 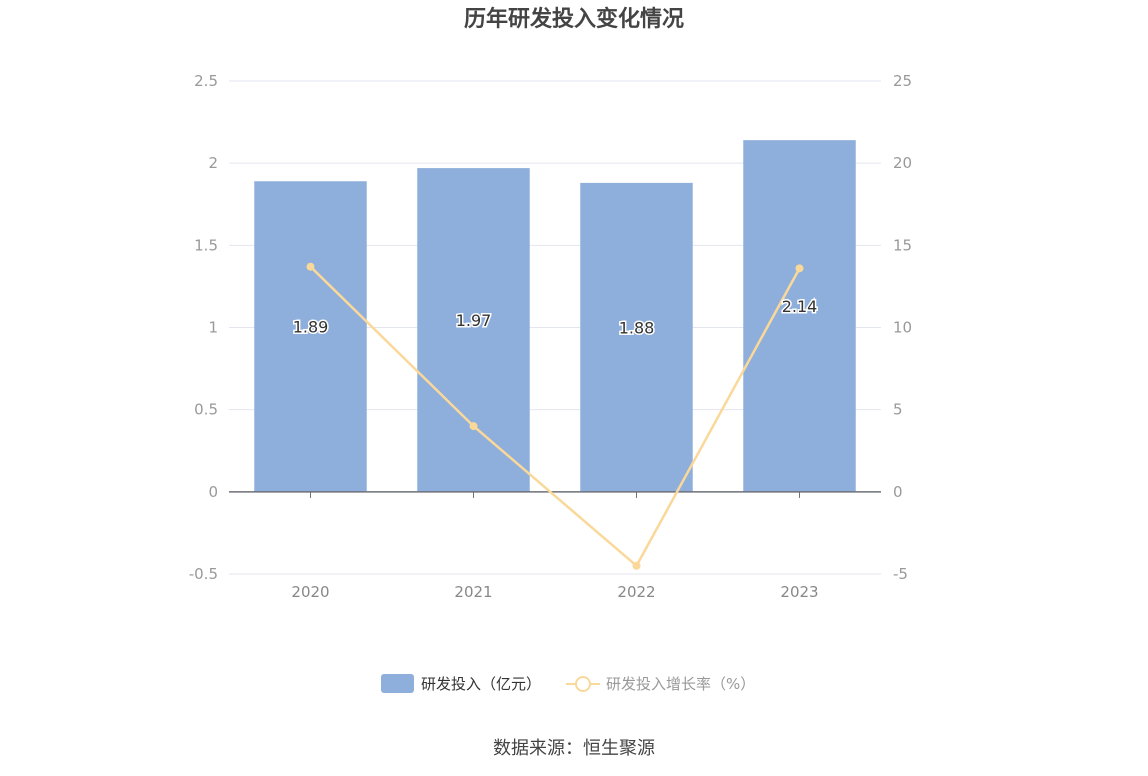 I want to click on y-right-tick-label: 20, so click(x=902, y=163).